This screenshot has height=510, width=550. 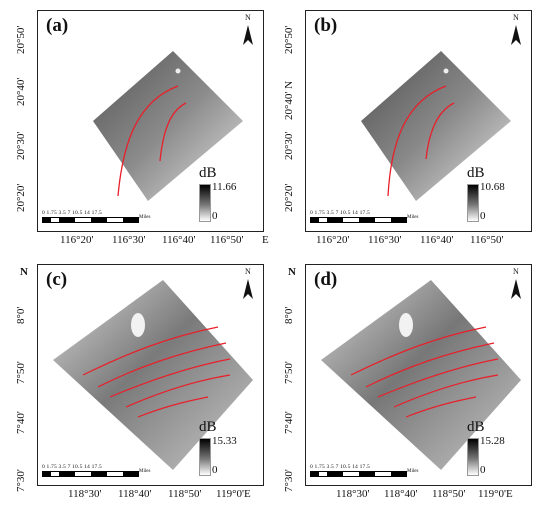 What do you see at coordinates (224, 187) in the screenshot?
I see `colorbar-max: 11.66` at bounding box center [224, 187].